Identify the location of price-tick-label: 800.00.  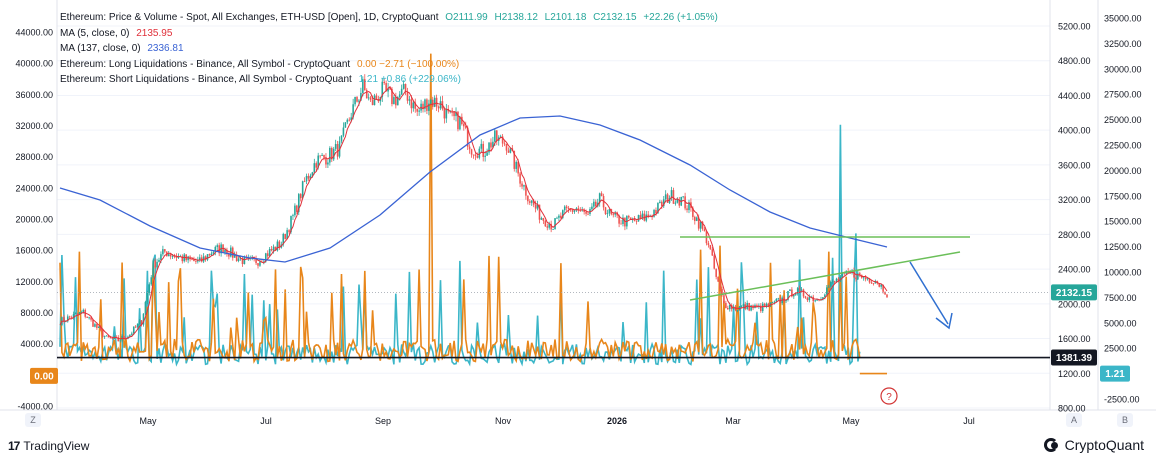
(1072, 409).